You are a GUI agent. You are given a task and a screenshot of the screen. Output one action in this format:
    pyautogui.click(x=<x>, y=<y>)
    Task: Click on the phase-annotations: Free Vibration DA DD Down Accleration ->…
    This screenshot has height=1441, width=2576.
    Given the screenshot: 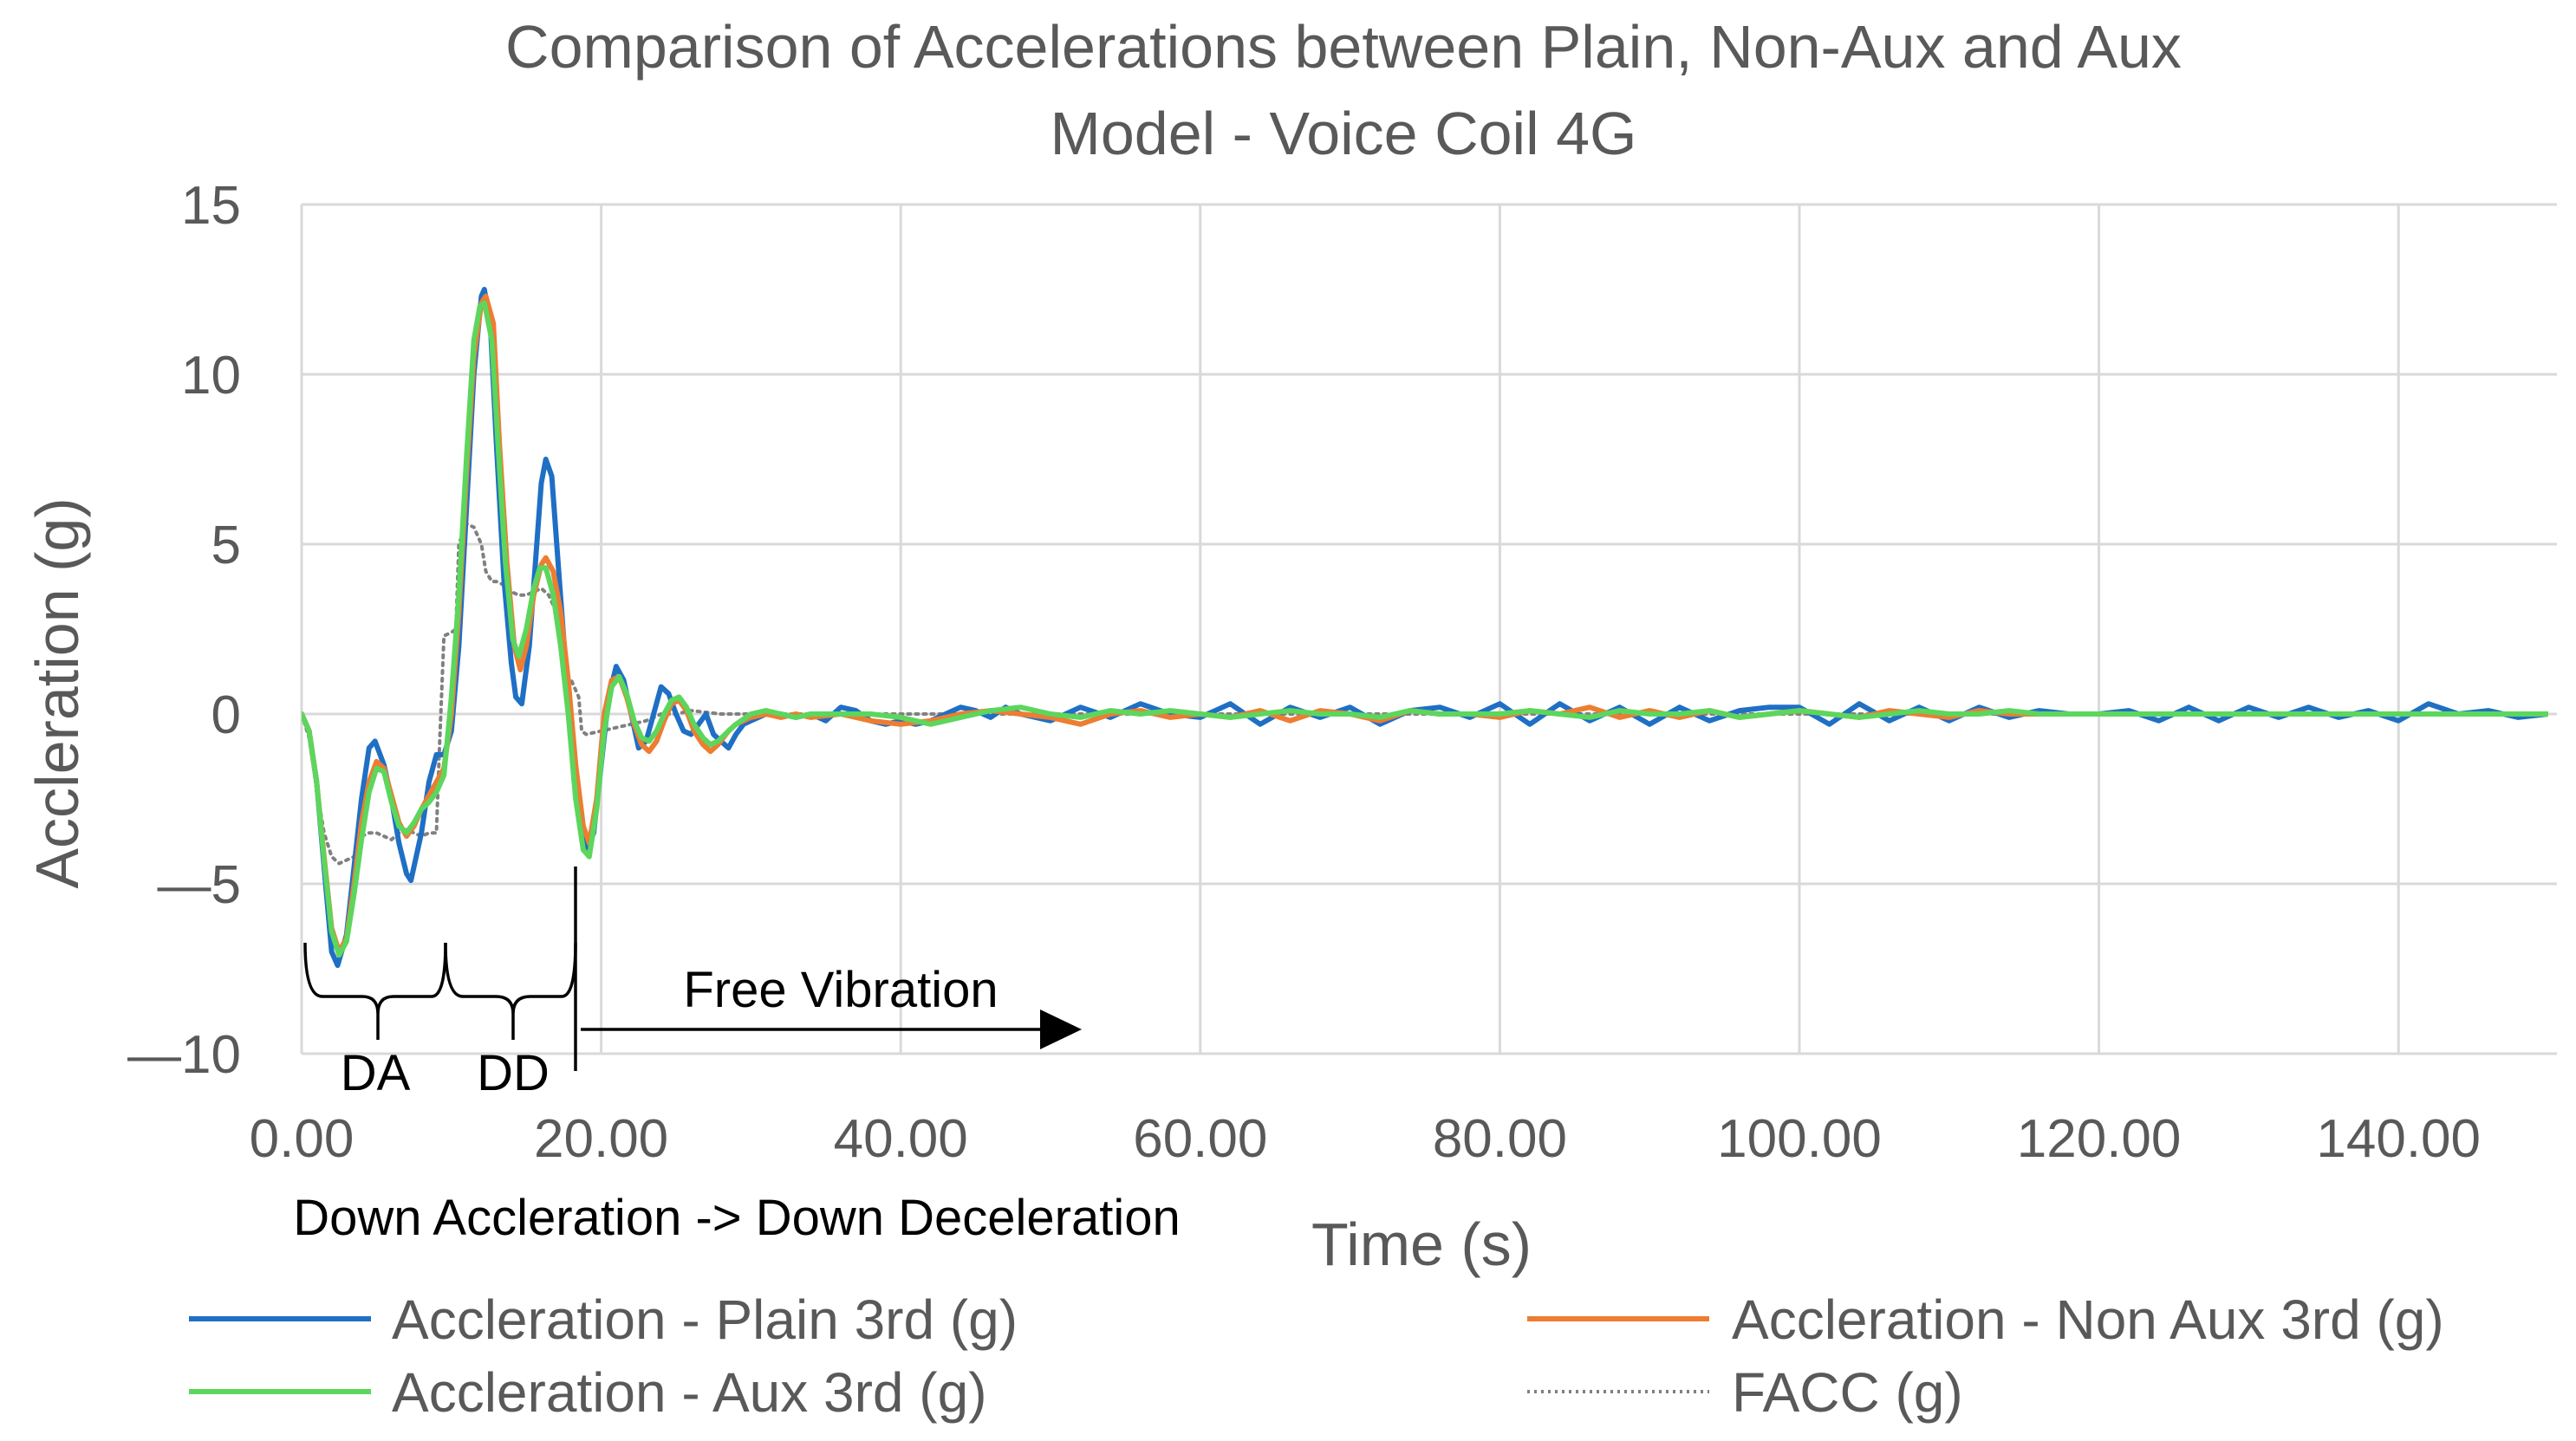 What is the action you would take?
    pyautogui.click(x=737, y=1056)
    